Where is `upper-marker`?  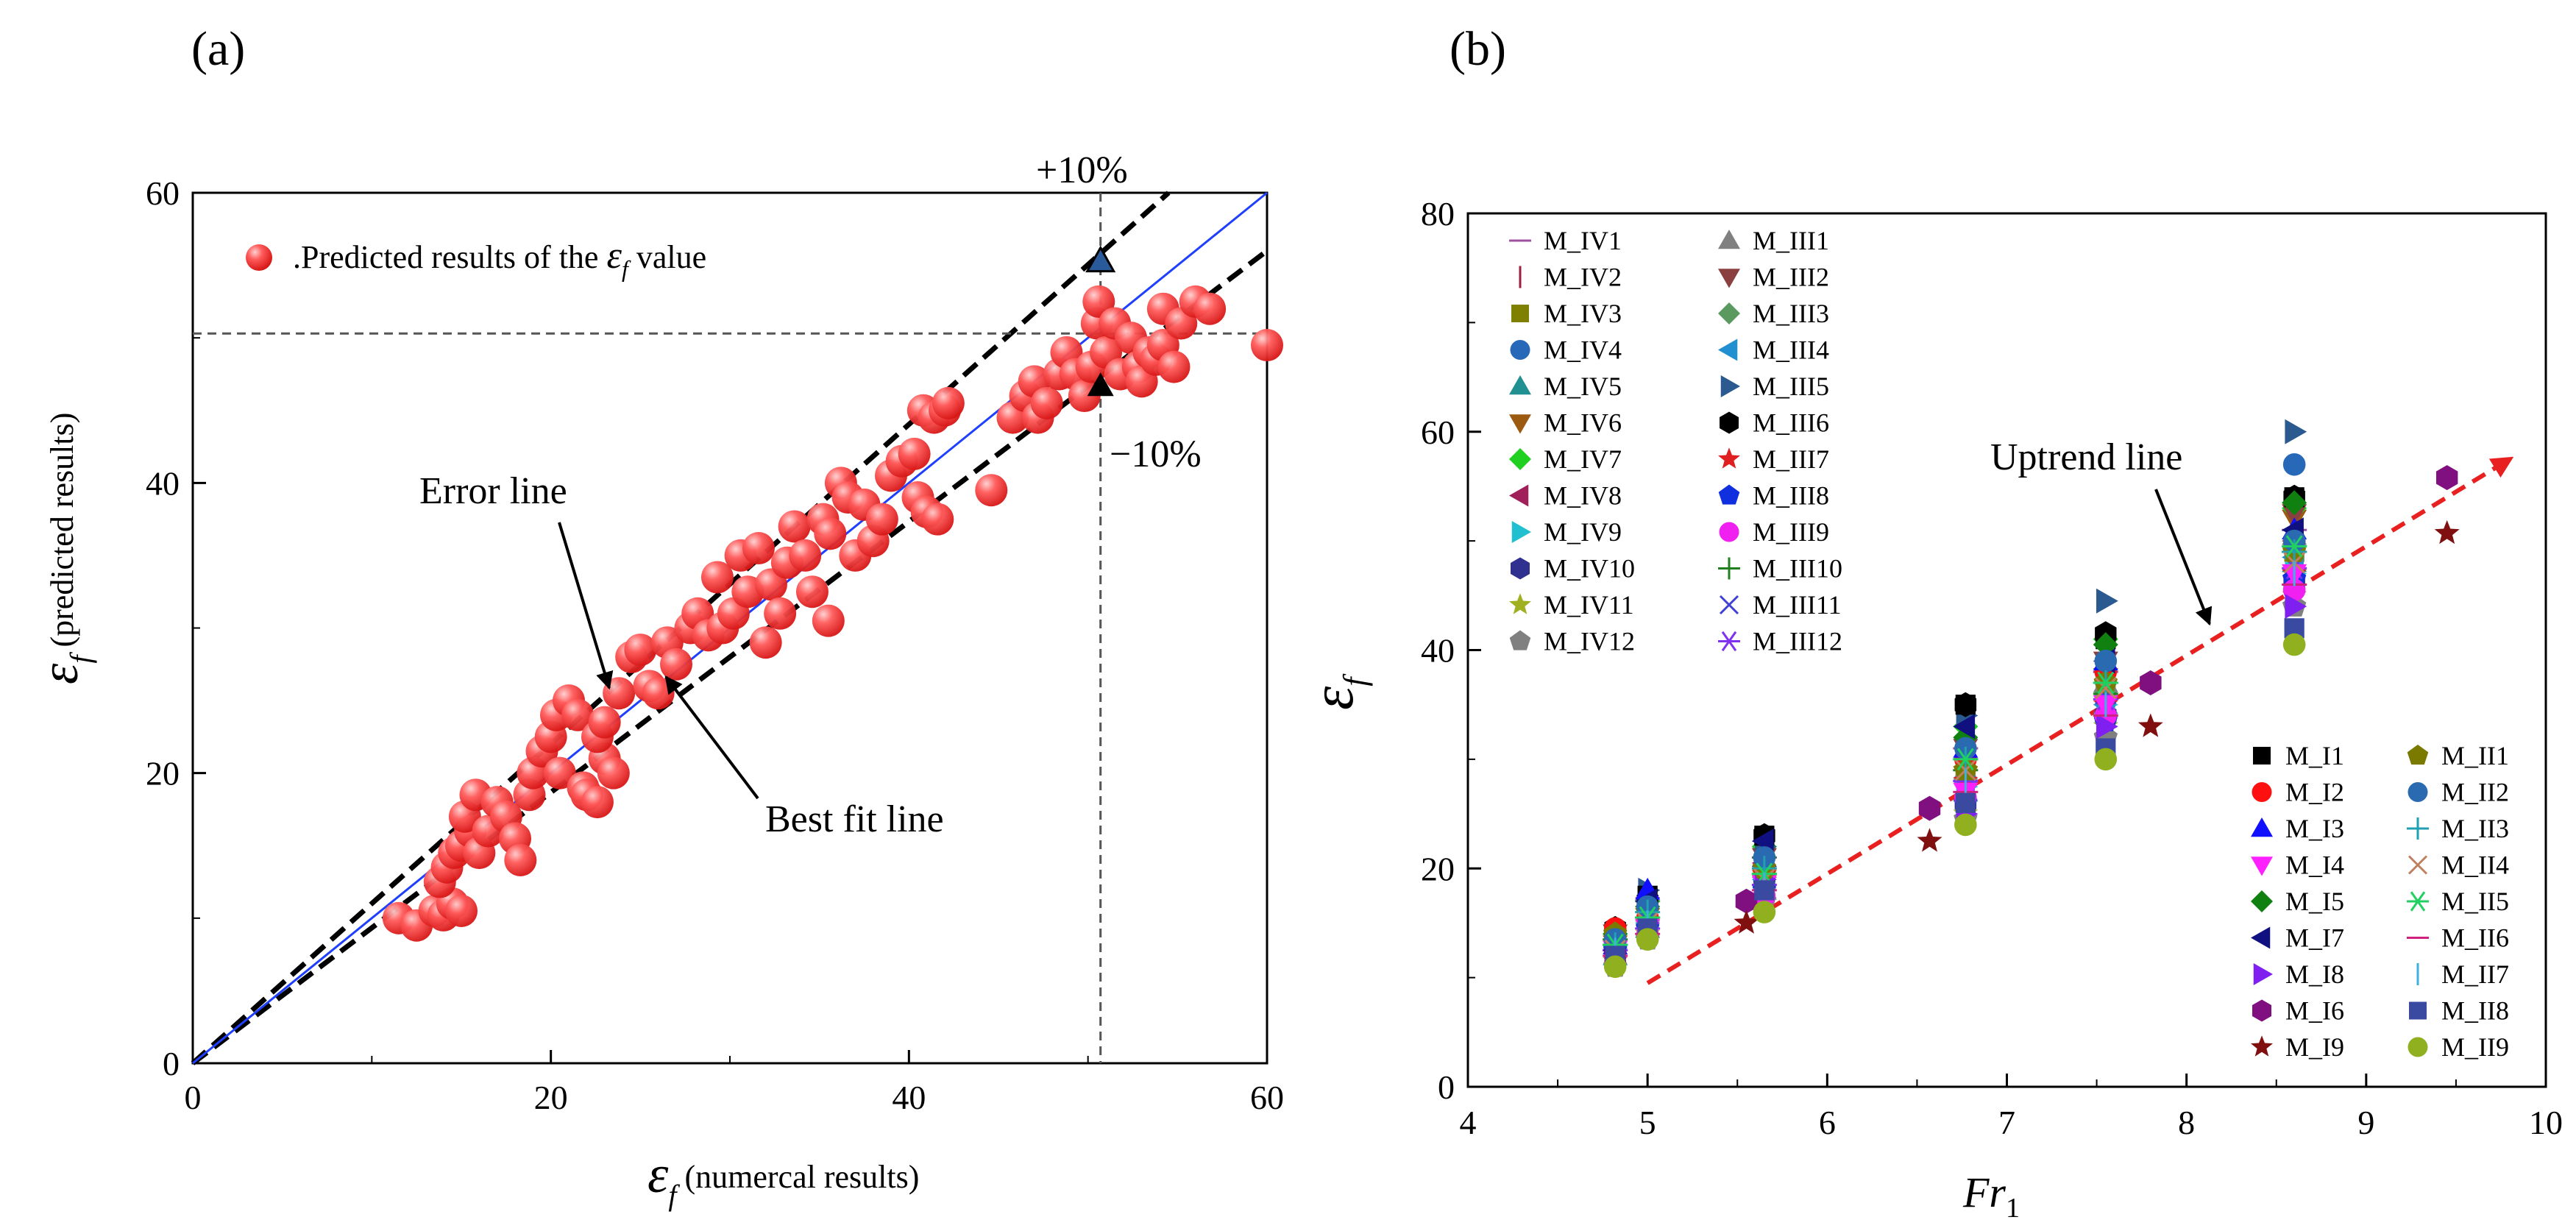 upper-marker is located at coordinates (1100, 259).